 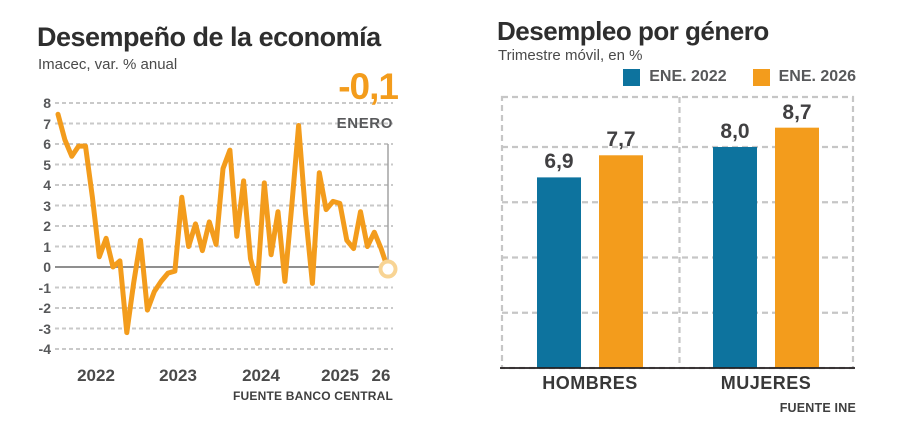 What do you see at coordinates (761, 77) in the screenshot?
I see `legend-swatch-2026` at bounding box center [761, 77].